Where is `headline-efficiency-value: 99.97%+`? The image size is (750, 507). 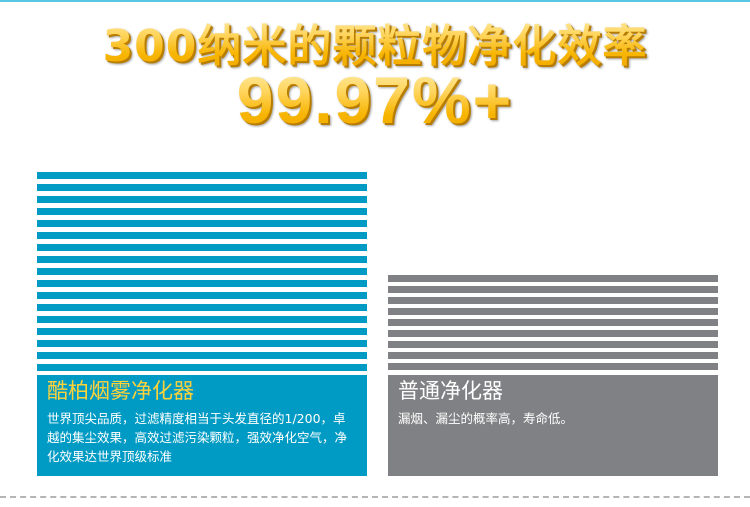 headline-efficiency-value: 99.97%+ is located at coordinates (375, 100).